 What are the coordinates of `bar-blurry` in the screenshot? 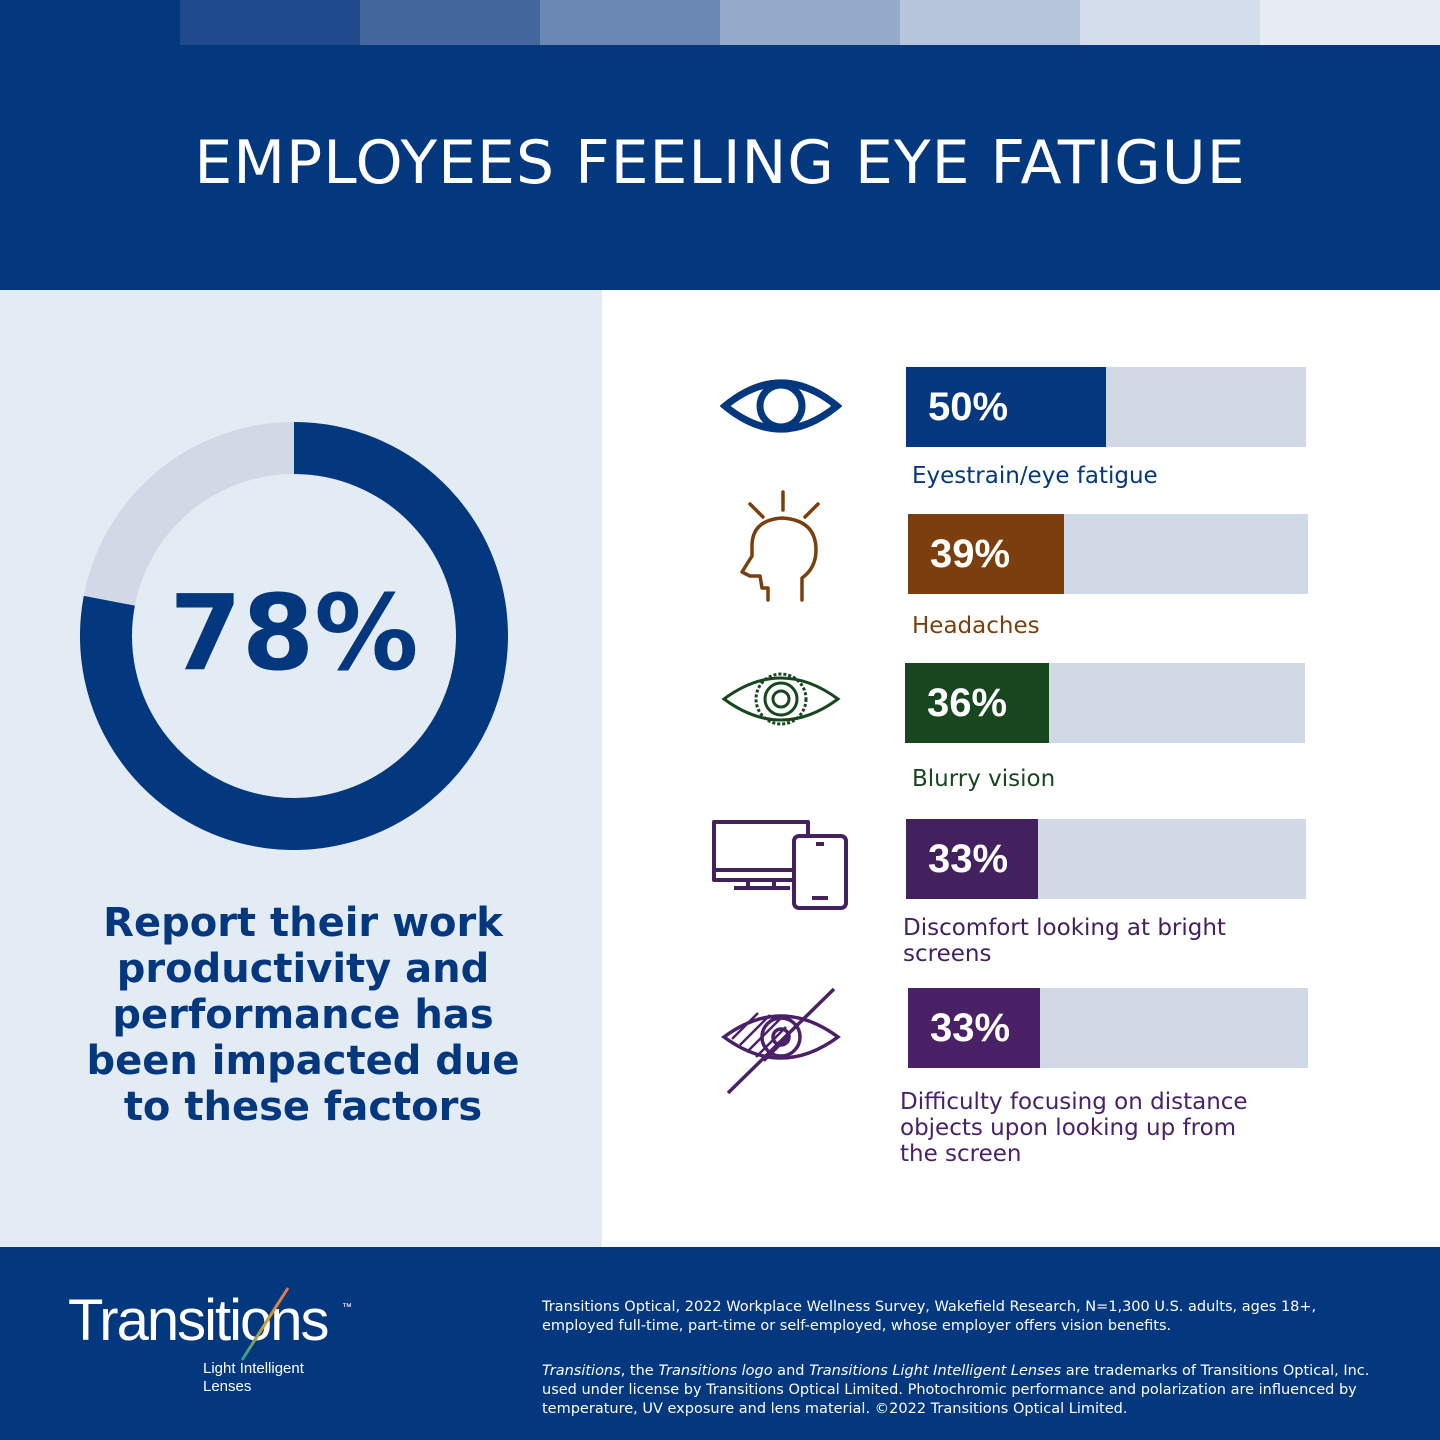 It's located at (977, 703).